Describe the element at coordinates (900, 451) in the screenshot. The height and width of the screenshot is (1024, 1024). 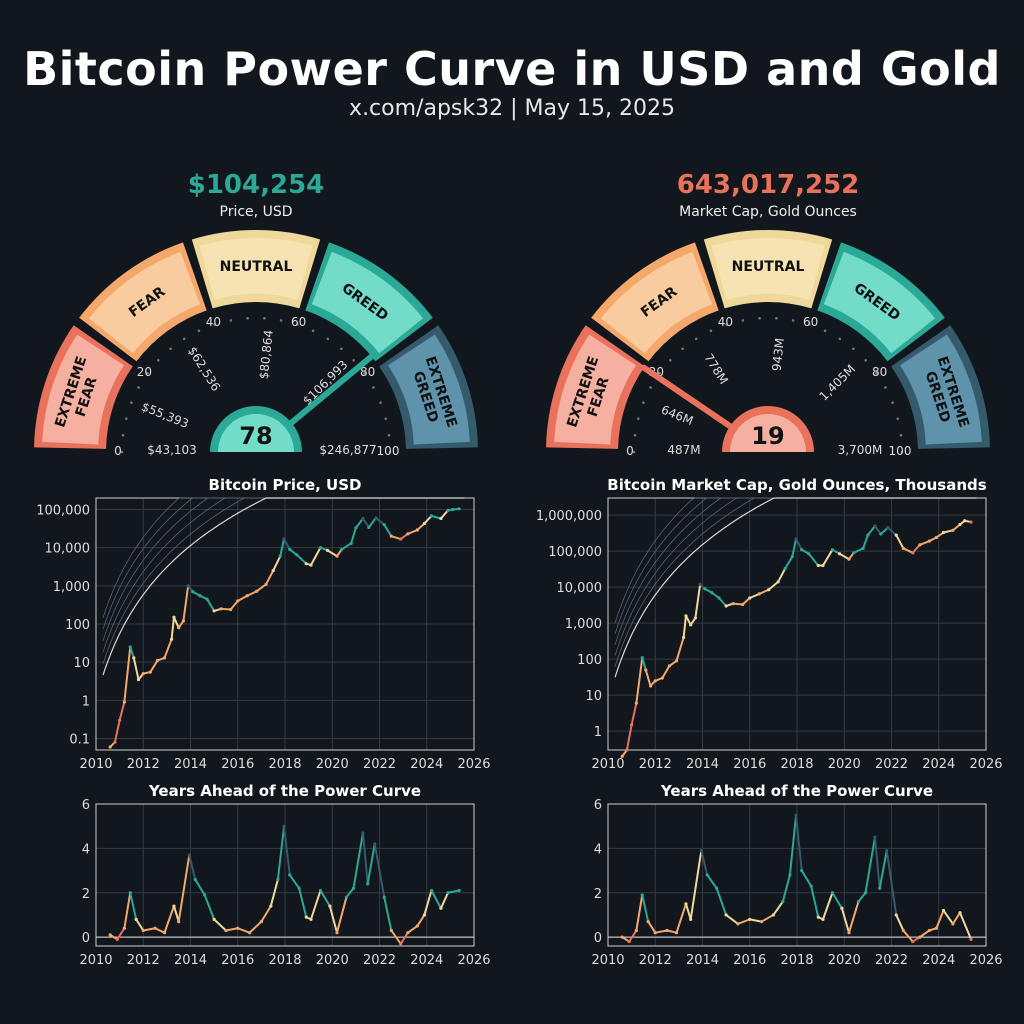
I see `gauge-scale-tick: 100` at that location.